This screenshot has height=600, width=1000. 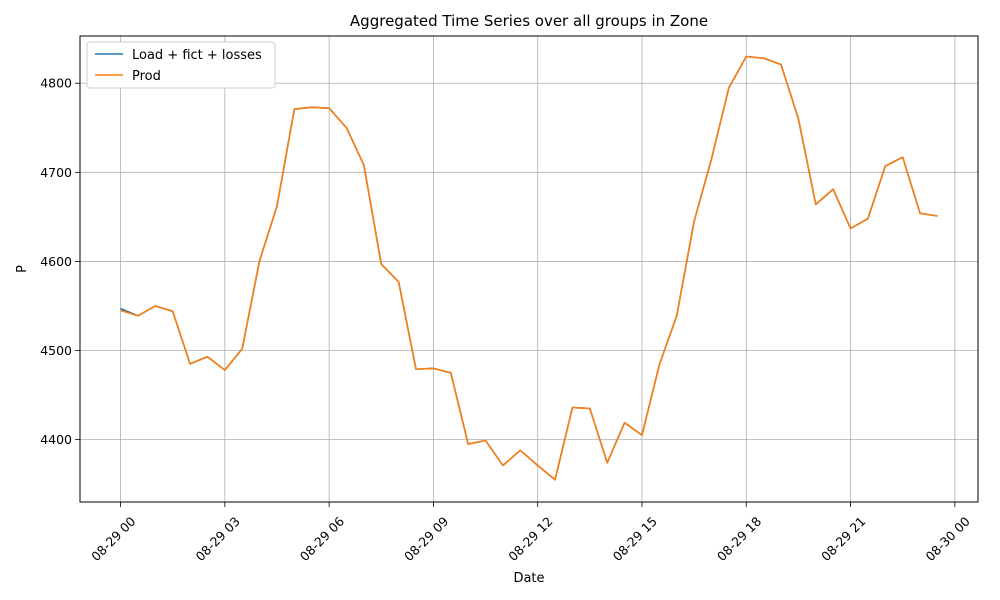 What do you see at coordinates (528, 578) in the screenshot?
I see `x-axis-label: Date` at bounding box center [528, 578].